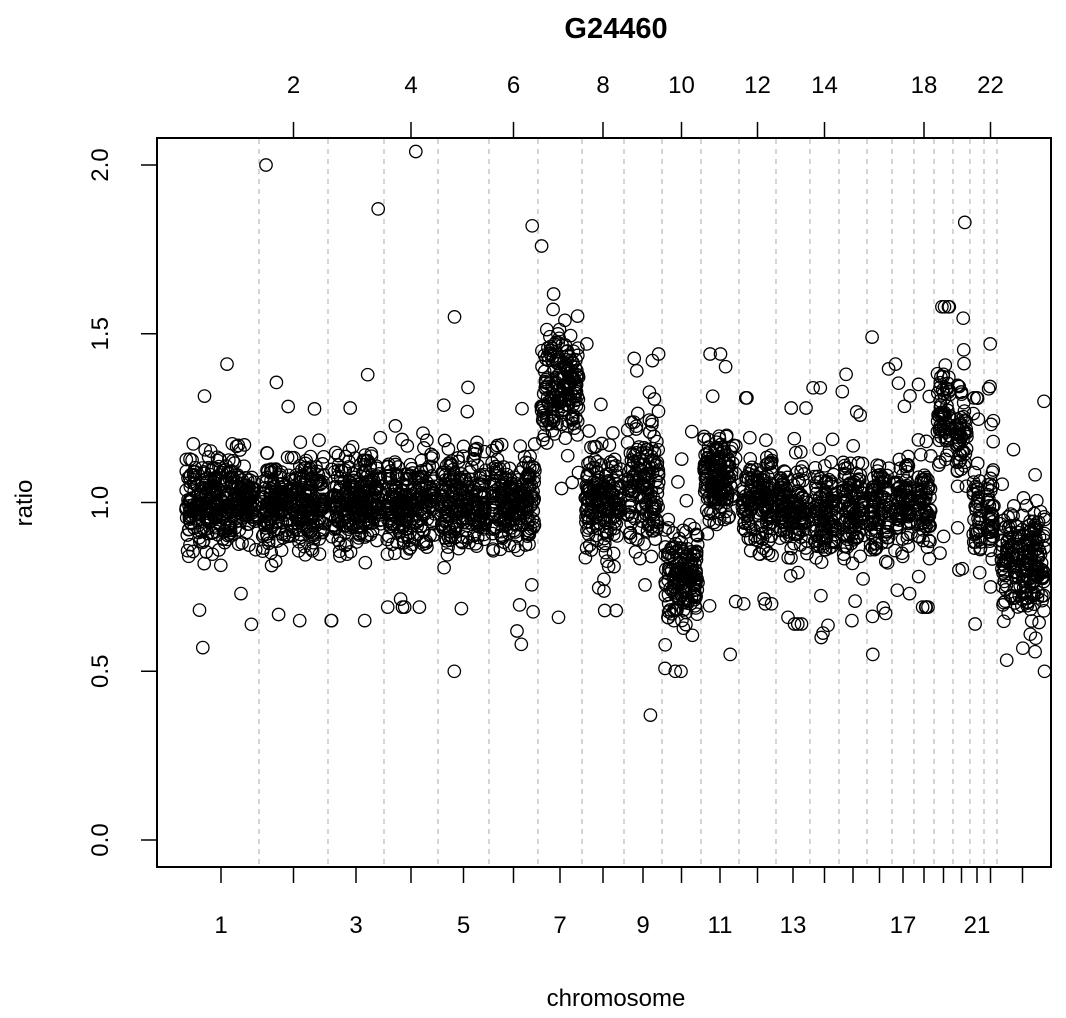  What do you see at coordinates (220, 925) in the screenshot?
I see `bottom-tick-label: 1` at bounding box center [220, 925].